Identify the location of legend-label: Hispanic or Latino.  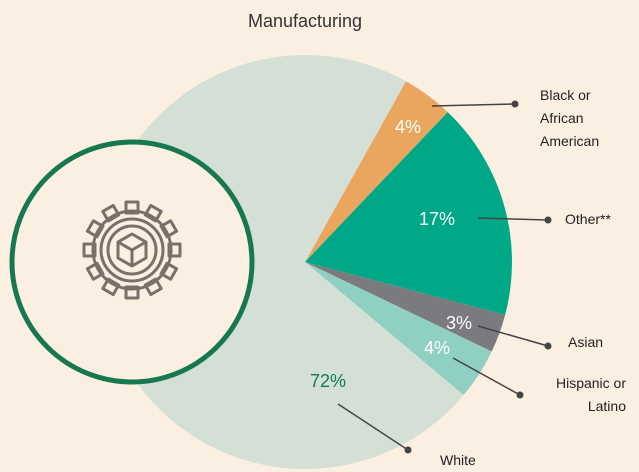
(590, 394).